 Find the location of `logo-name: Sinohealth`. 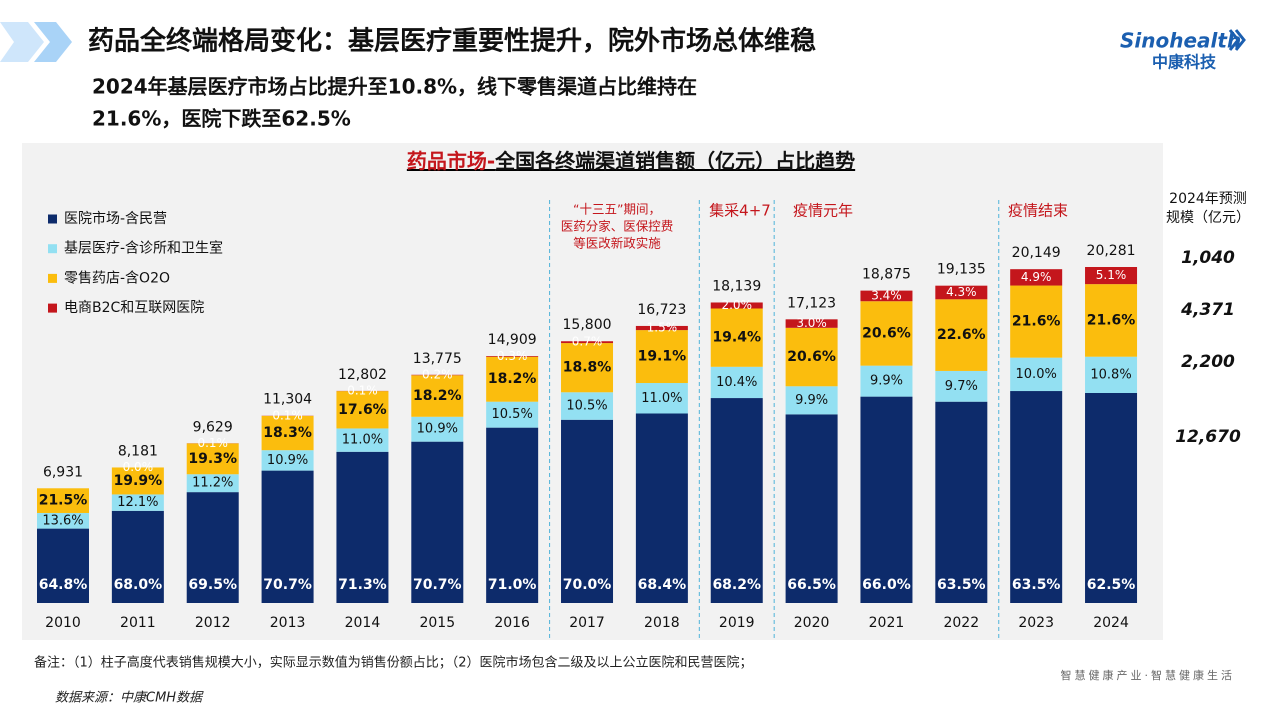

logo-name: Sinohealth is located at coordinates (1180, 41).